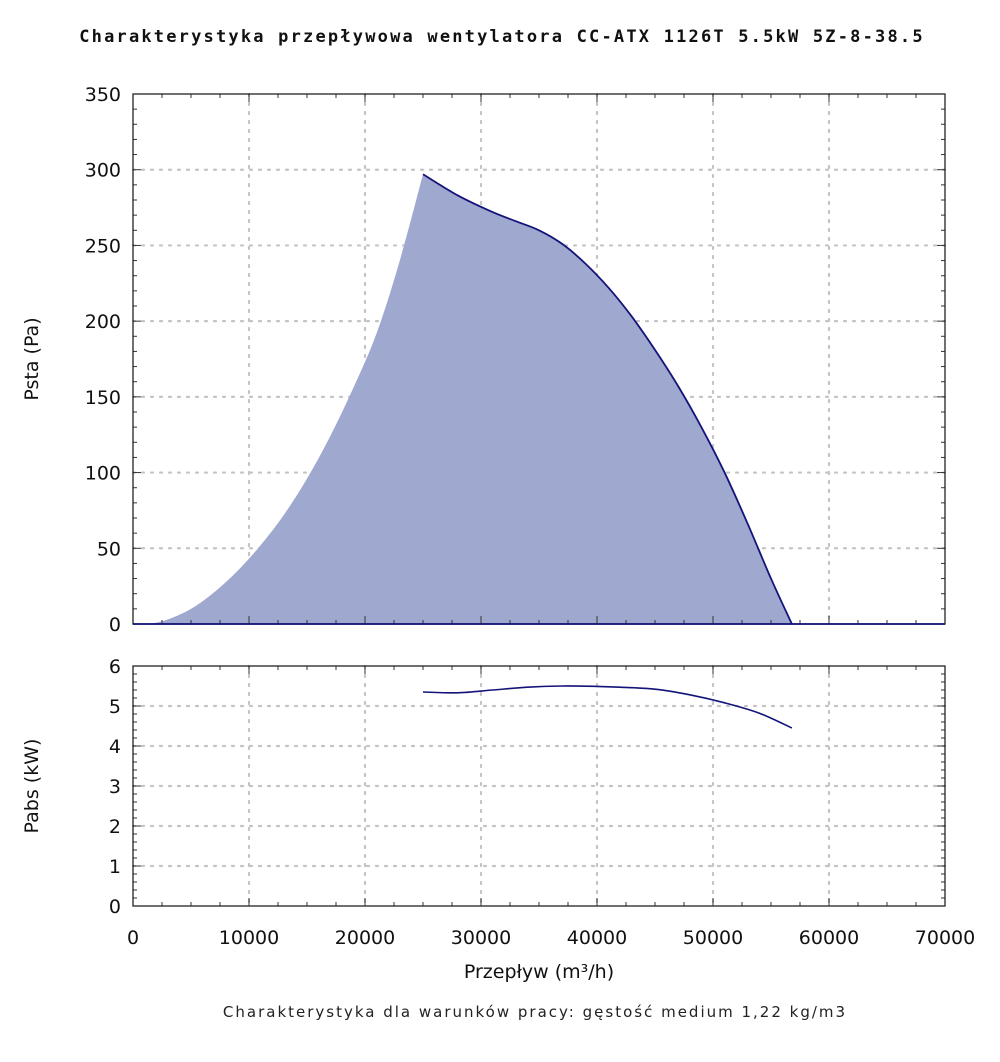  I want to click on power-y-tick-label: 4, so click(115, 747).